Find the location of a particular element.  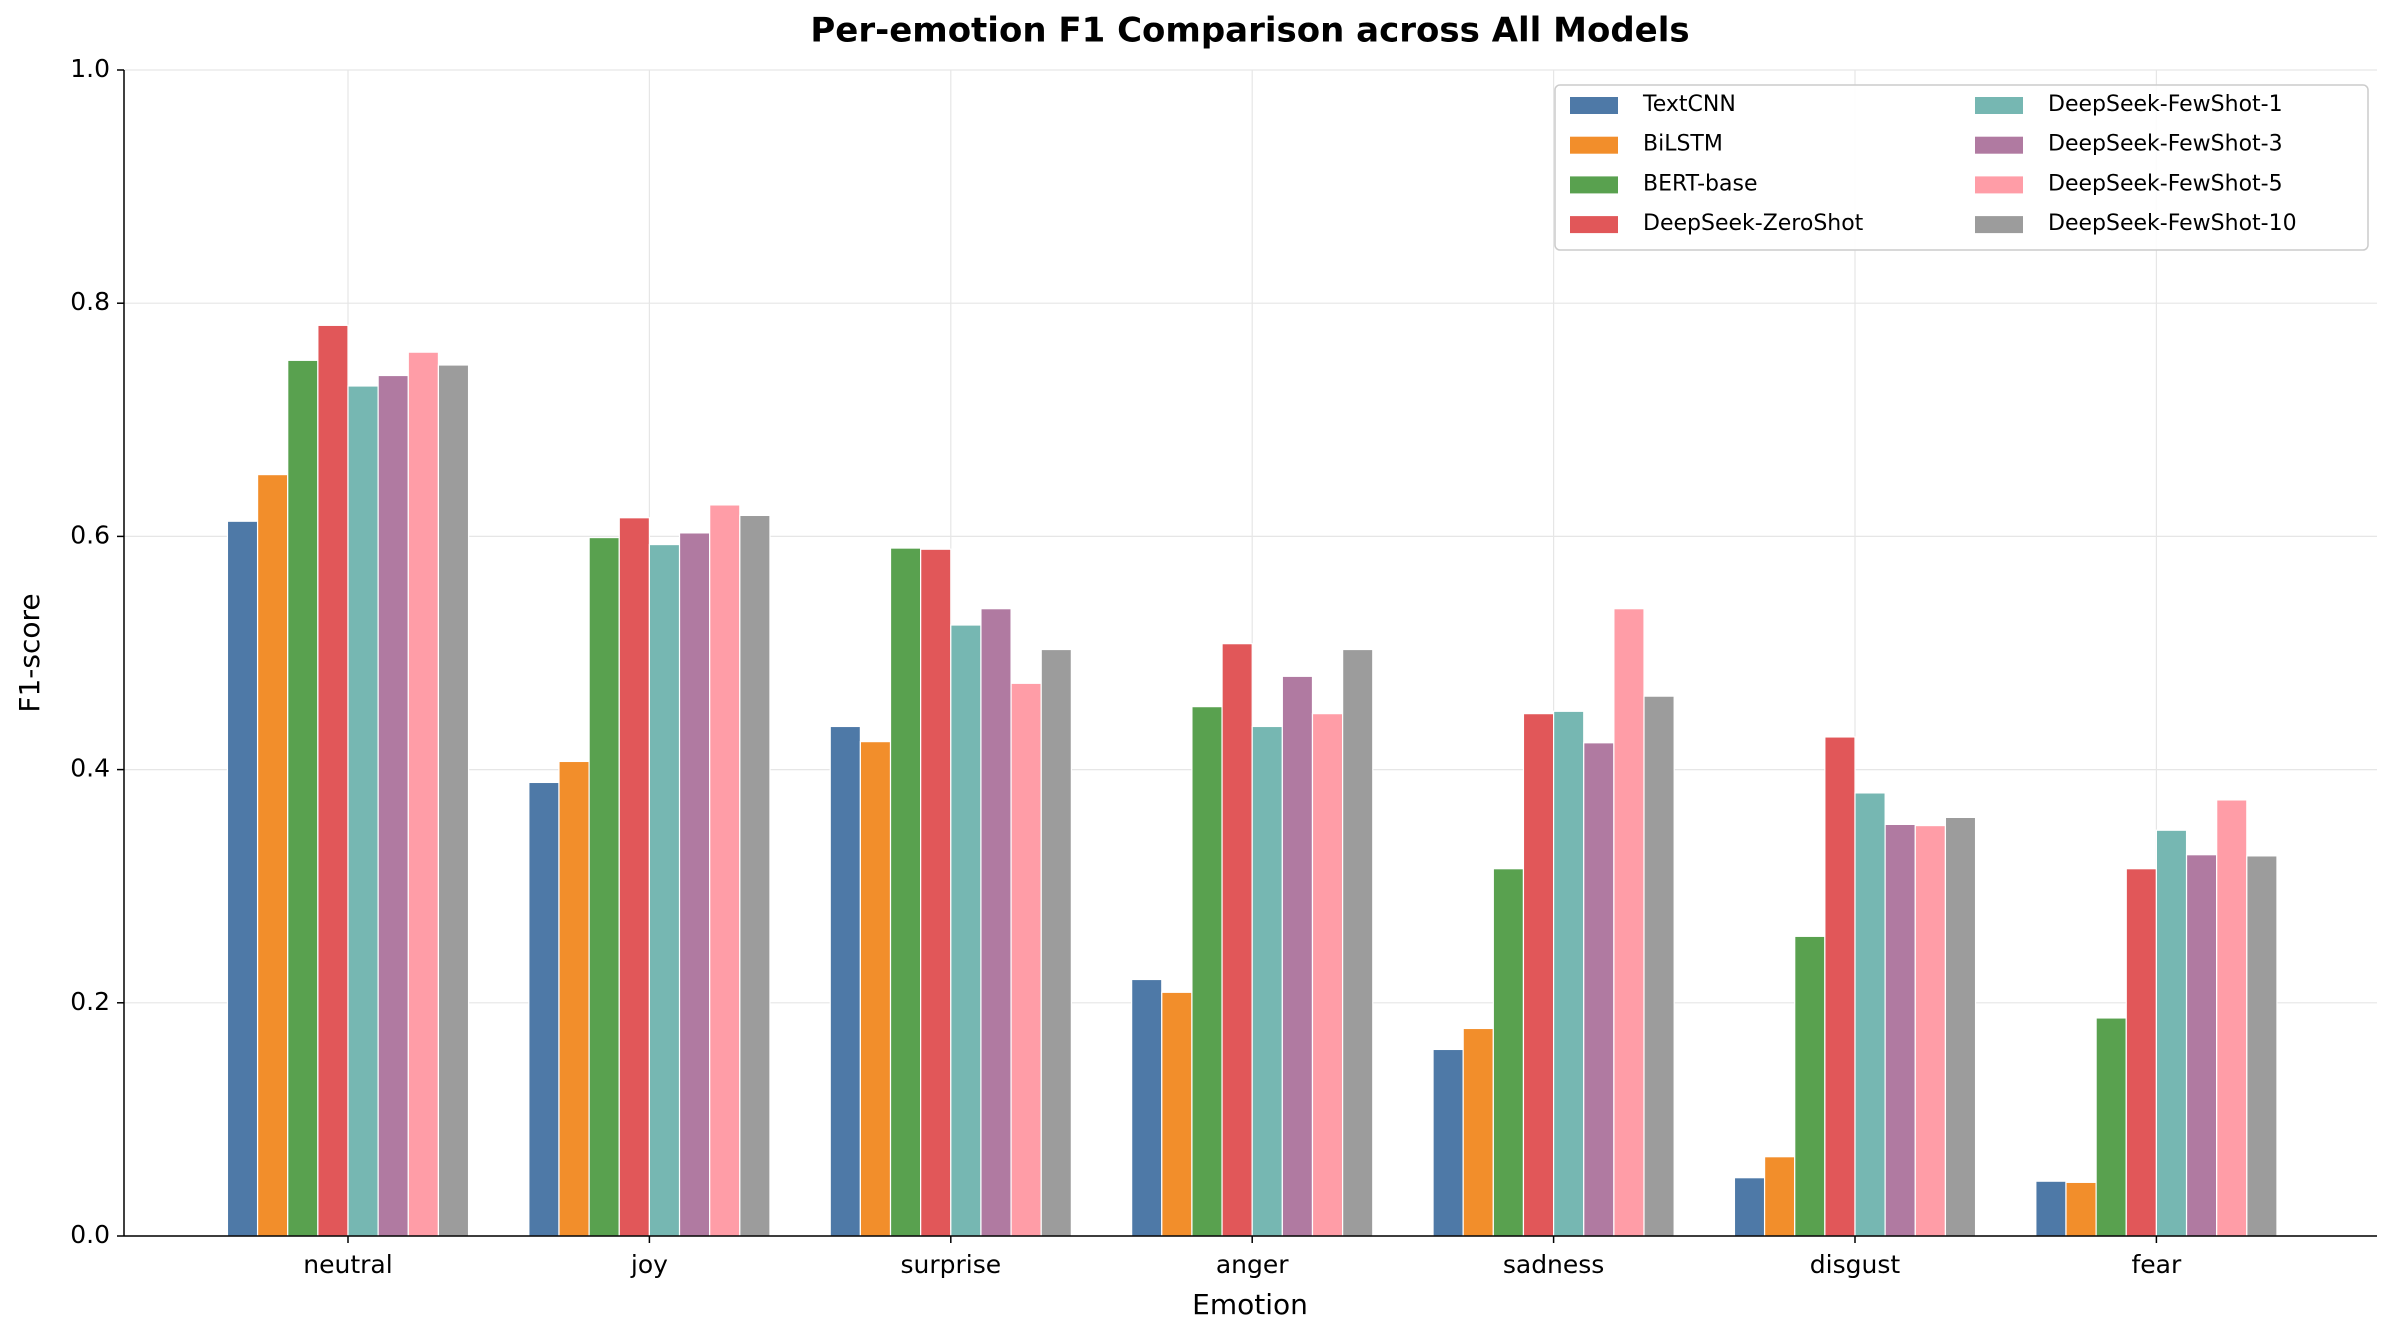

legend-label: DeepSeek-FewShot-5 is located at coordinates (2165, 183).